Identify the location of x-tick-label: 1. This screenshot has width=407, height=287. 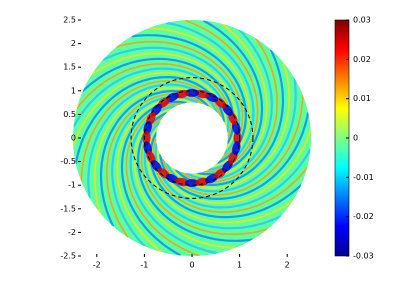
(239, 265).